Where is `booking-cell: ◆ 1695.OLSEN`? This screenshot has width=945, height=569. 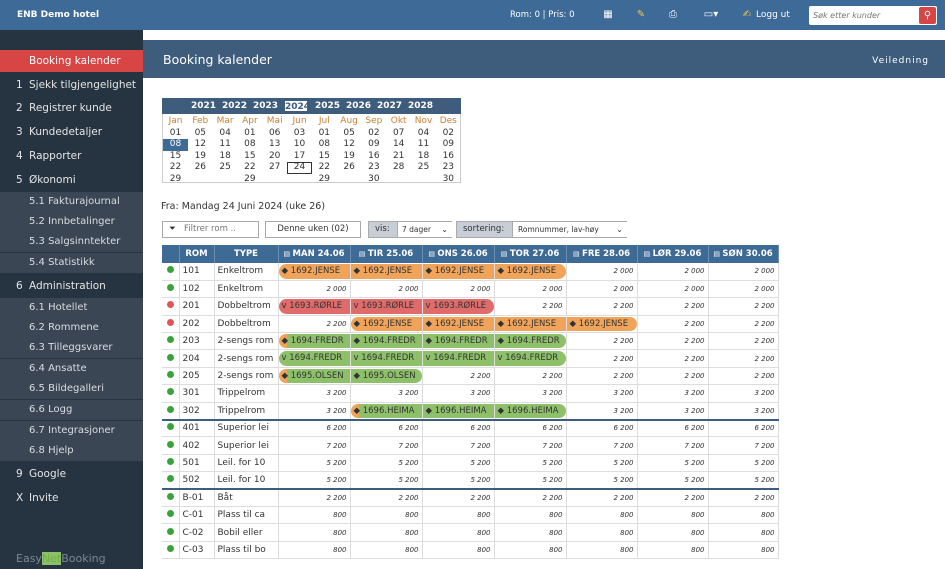
booking-cell: ◆ 1695.OLSEN is located at coordinates (386, 376).